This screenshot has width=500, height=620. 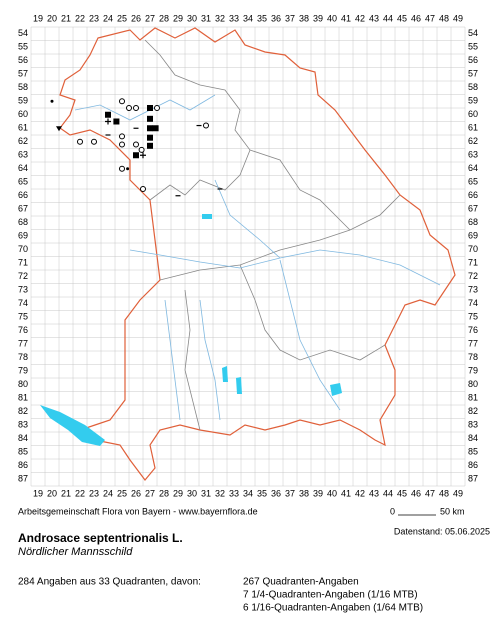 What do you see at coordinates (473, 33) in the screenshot?
I see `row-label: 54` at bounding box center [473, 33].